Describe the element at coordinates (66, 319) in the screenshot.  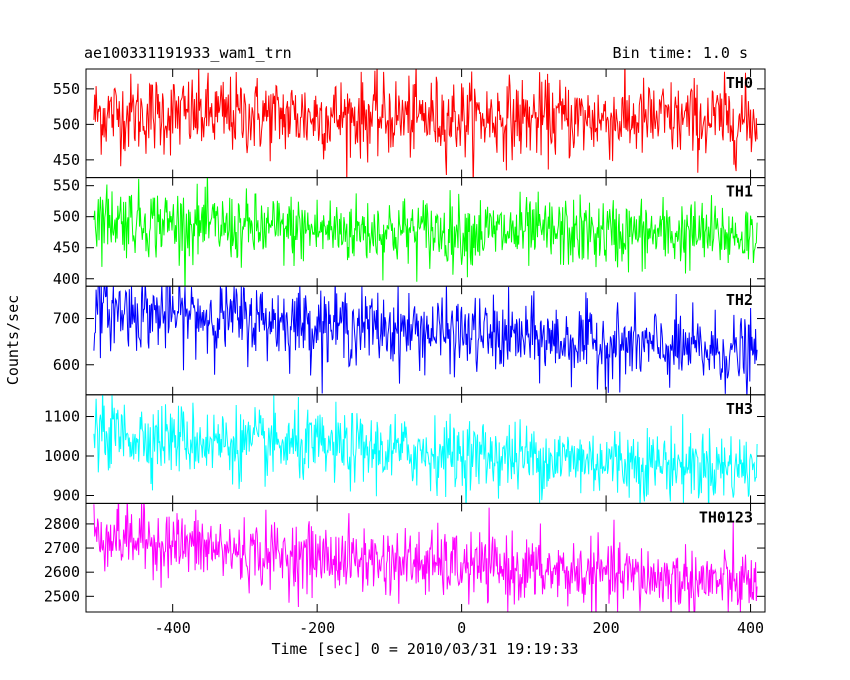
I see `y-tick-label: 700` at that location.